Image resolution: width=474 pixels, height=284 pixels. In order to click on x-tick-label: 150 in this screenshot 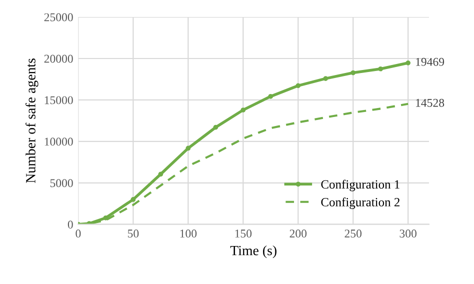, I will do `click(243, 234)`.